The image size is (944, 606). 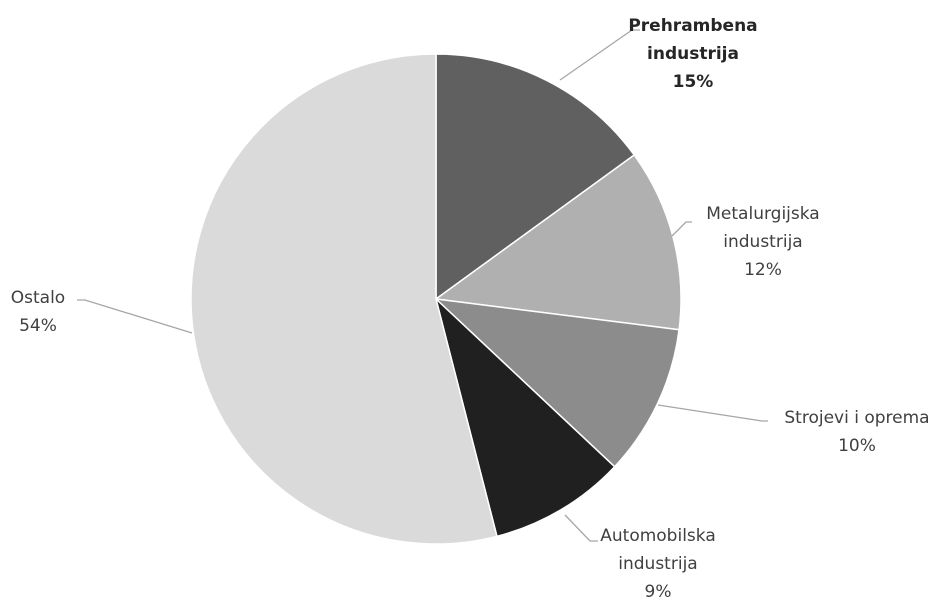 What do you see at coordinates (658, 592) in the screenshot?
I see `value-label: 9%` at bounding box center [658, 592].